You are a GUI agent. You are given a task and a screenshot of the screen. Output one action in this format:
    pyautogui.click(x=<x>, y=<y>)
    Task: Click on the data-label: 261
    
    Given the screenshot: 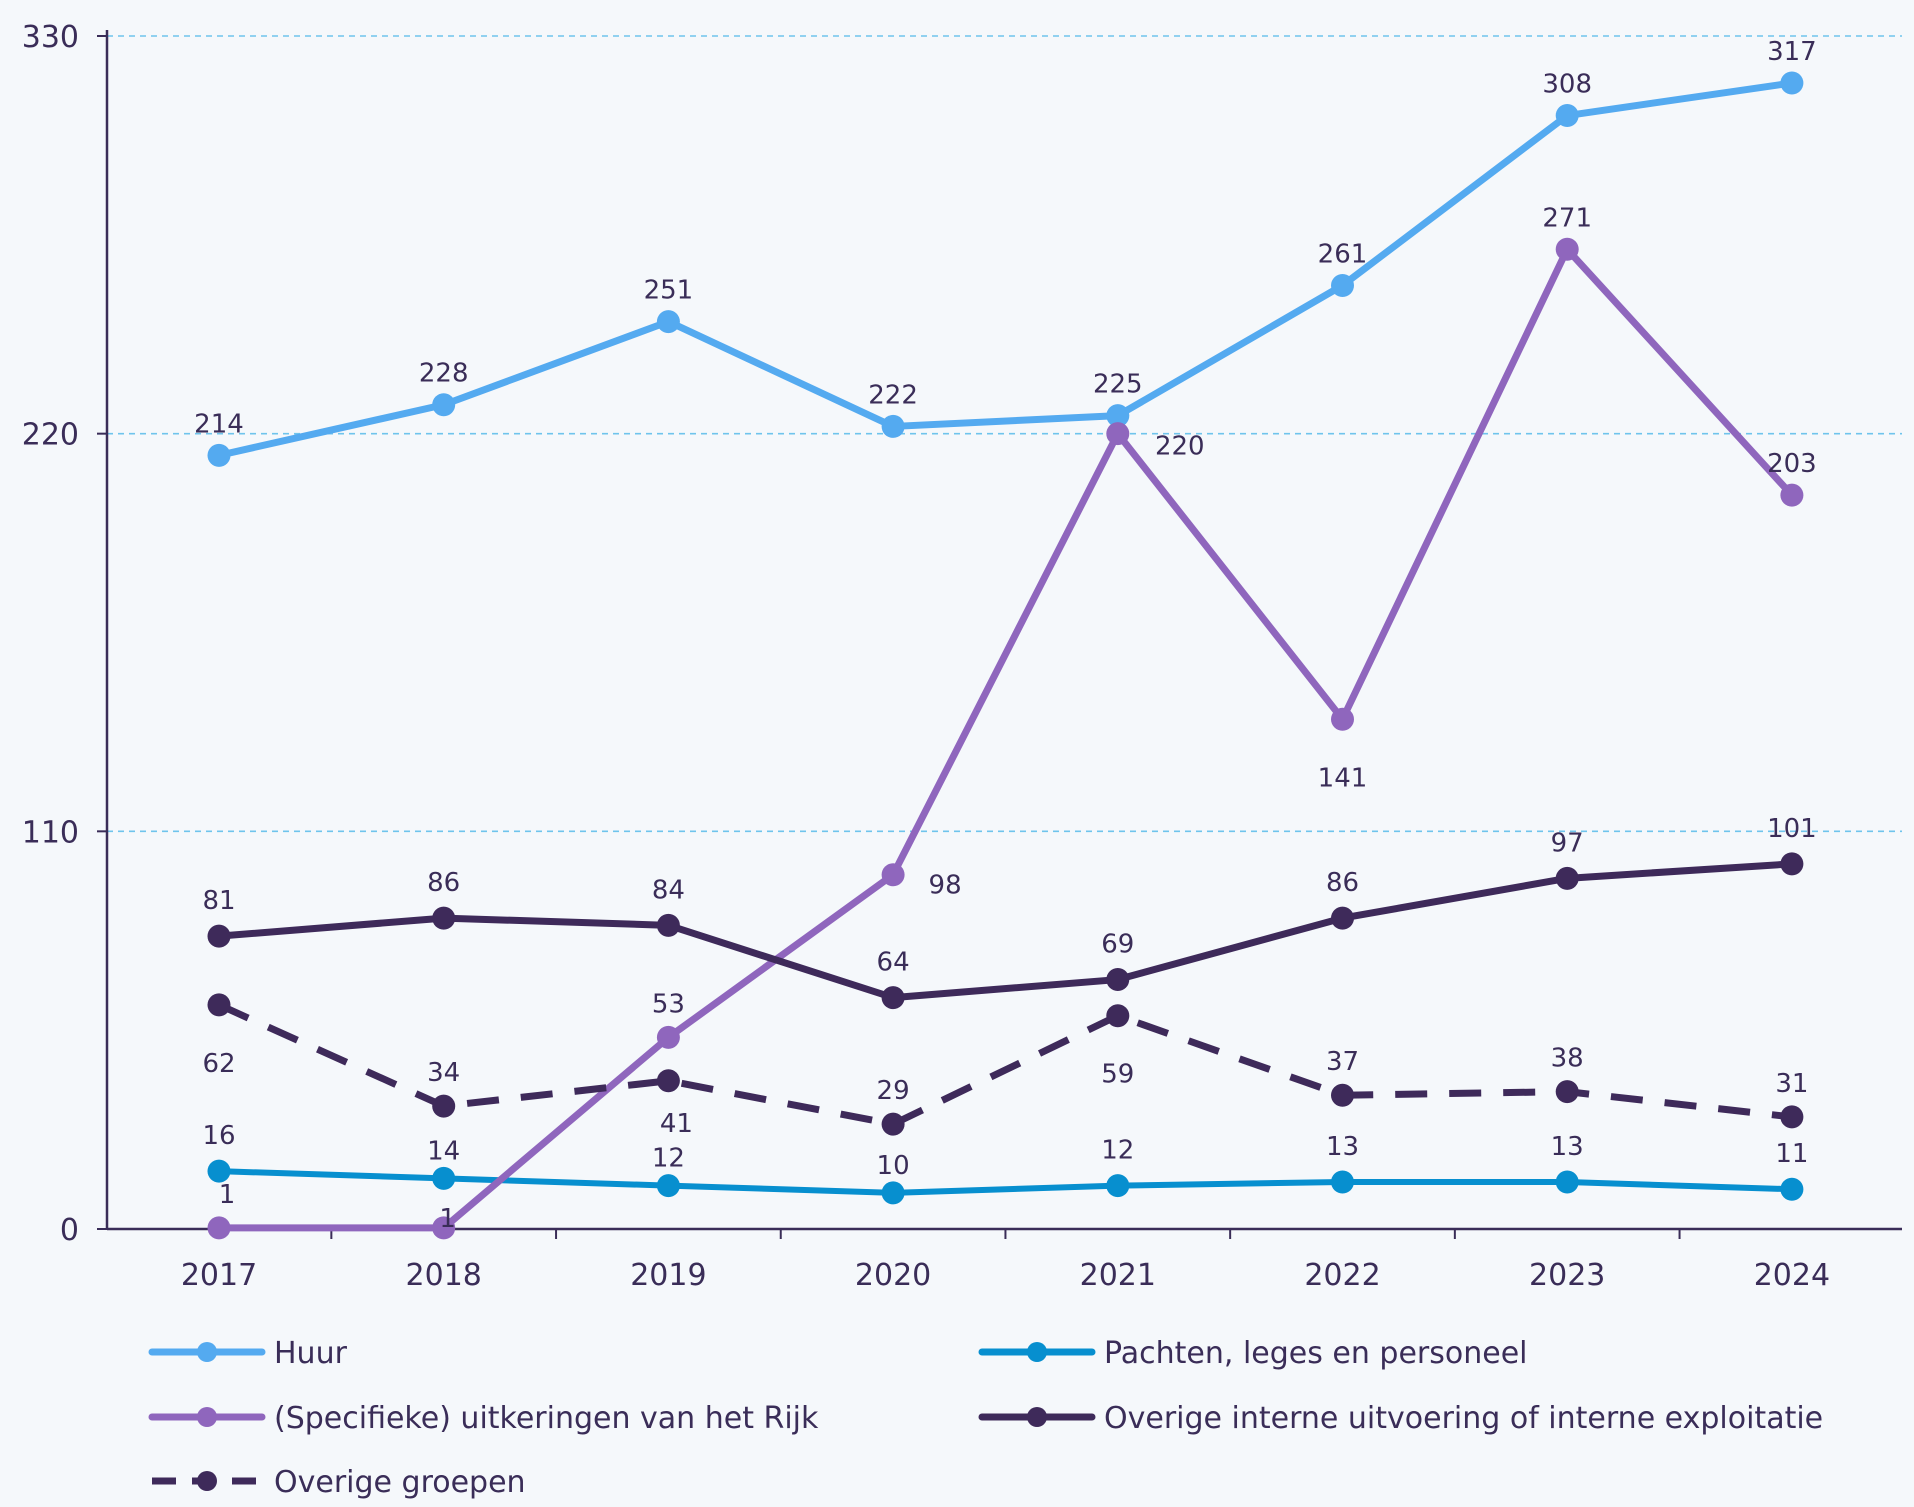 What is the action you would take?
    pyautogui.click(x=1343, y=254)
    